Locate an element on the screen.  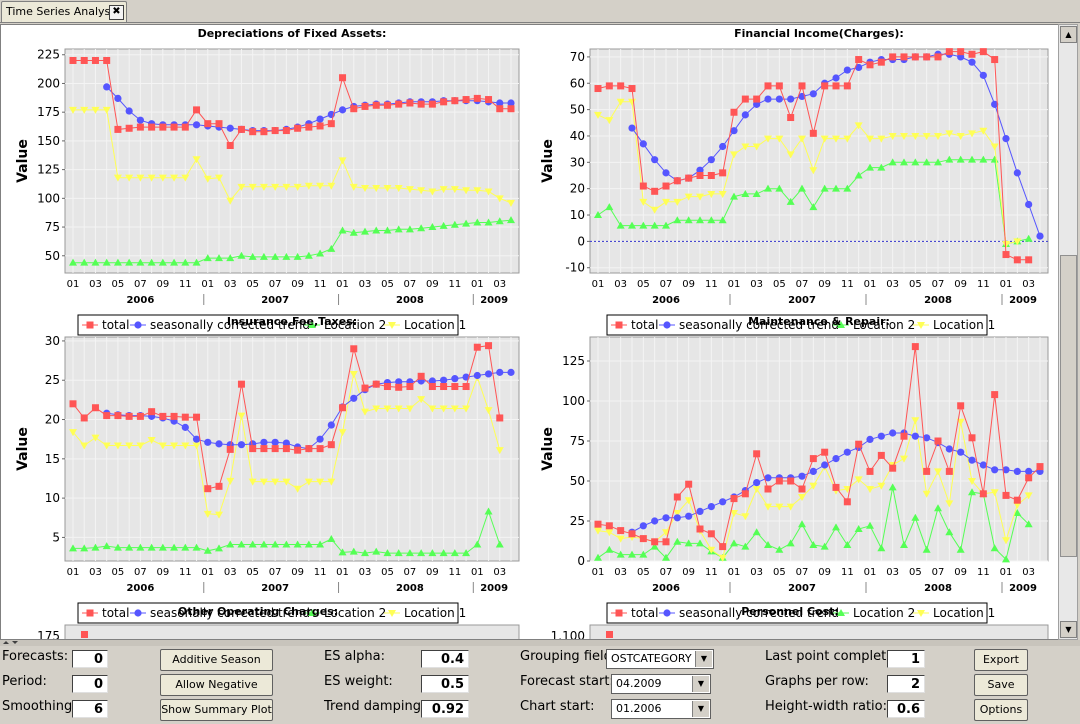
y-tick-label: 10 is located at coordinates (52, 498).